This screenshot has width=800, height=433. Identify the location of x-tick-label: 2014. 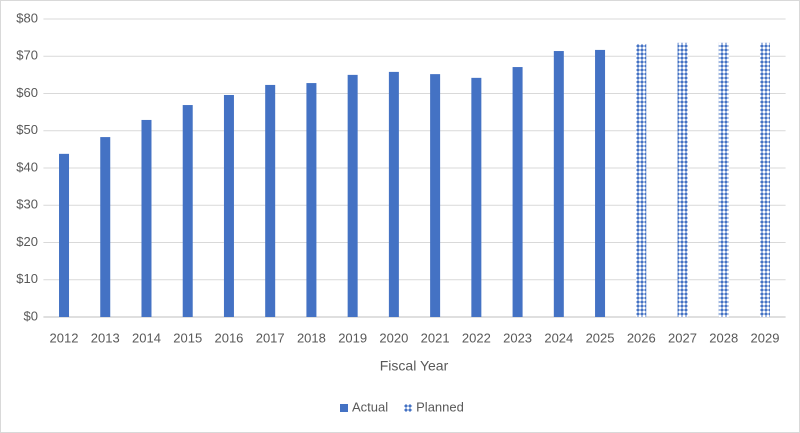
(146, 337).